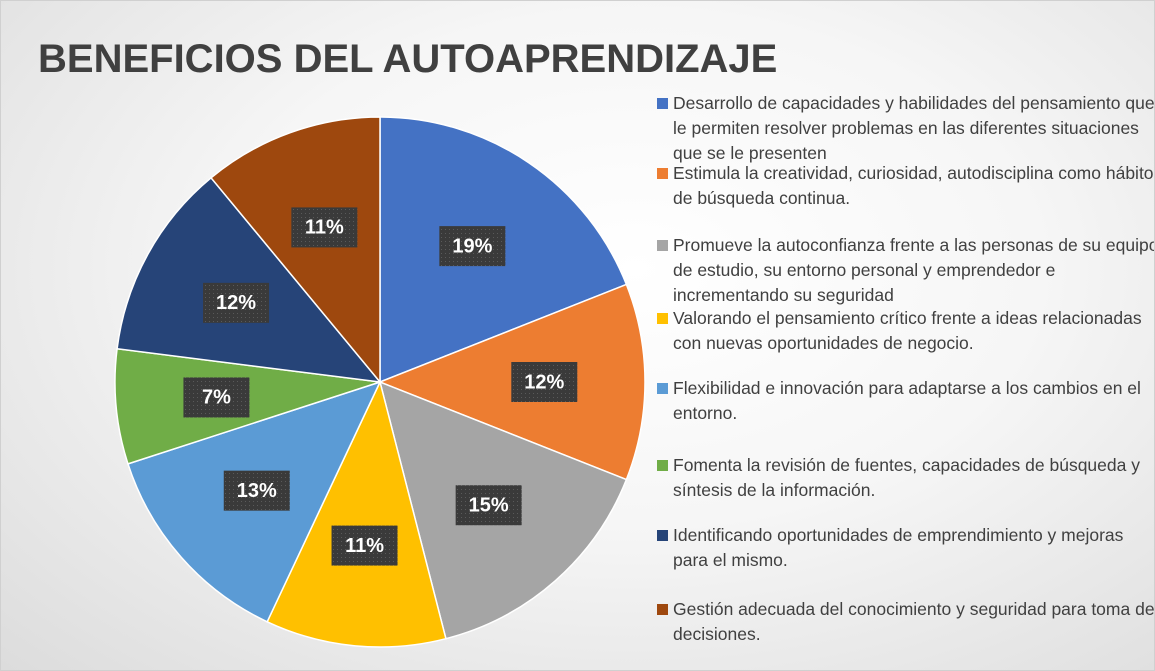 The width and height of the screenshot is (1155, 671). I want to click on chart-title: BENEFICIOS DEL AUTOAPRENDIZAJE, so click(408, 59).